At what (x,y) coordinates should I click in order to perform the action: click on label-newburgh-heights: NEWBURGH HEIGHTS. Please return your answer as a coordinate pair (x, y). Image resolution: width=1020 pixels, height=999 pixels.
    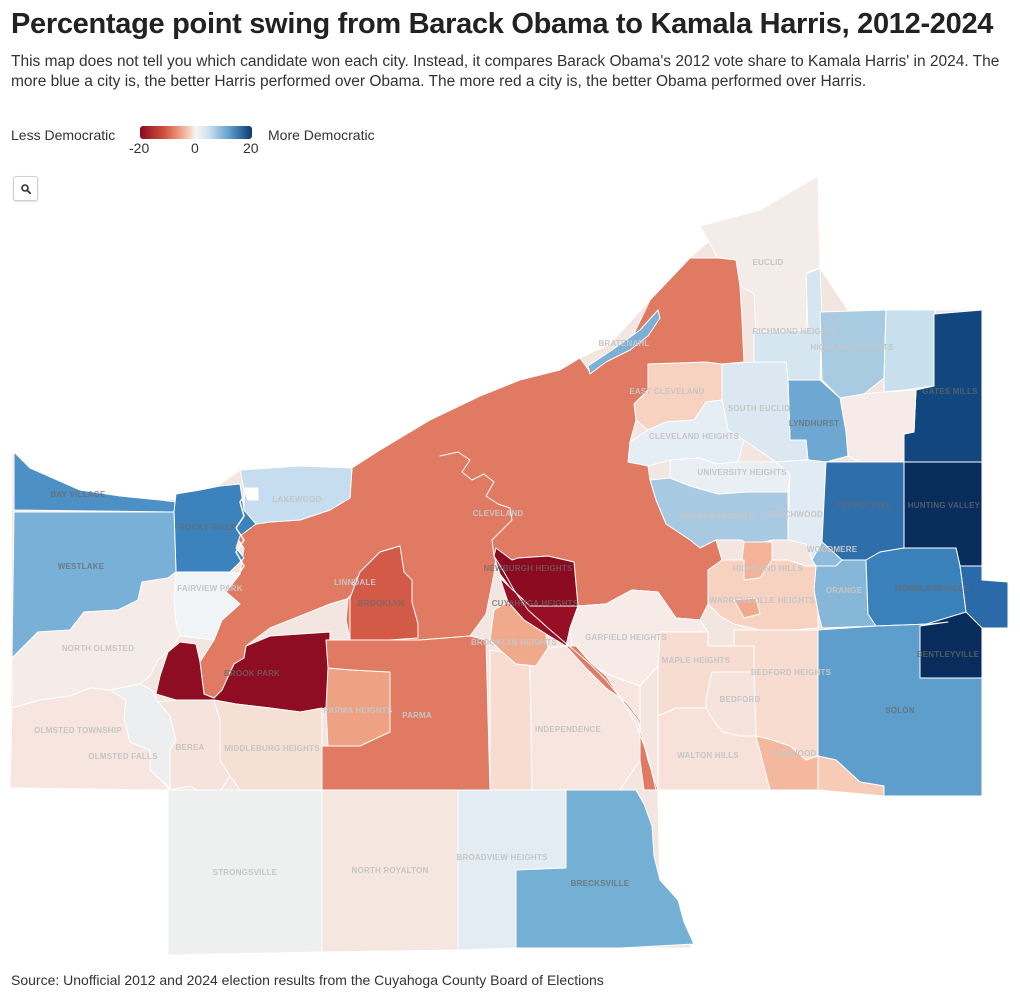
    Looking at the image, I should click on (528, 568).